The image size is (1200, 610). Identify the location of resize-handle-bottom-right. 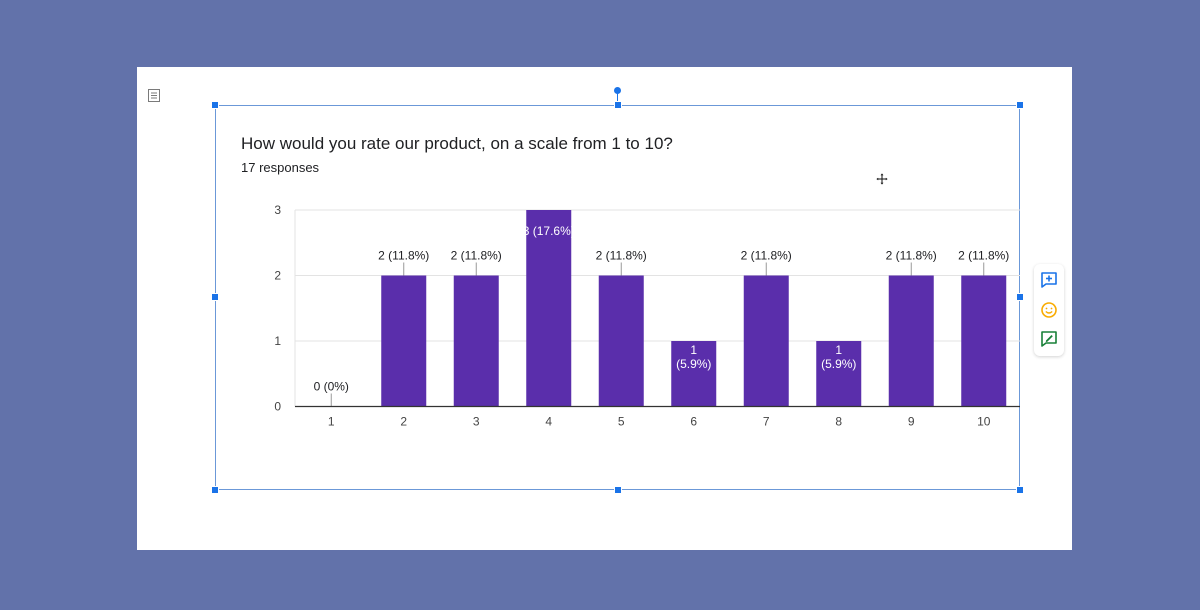
(1020, 490).